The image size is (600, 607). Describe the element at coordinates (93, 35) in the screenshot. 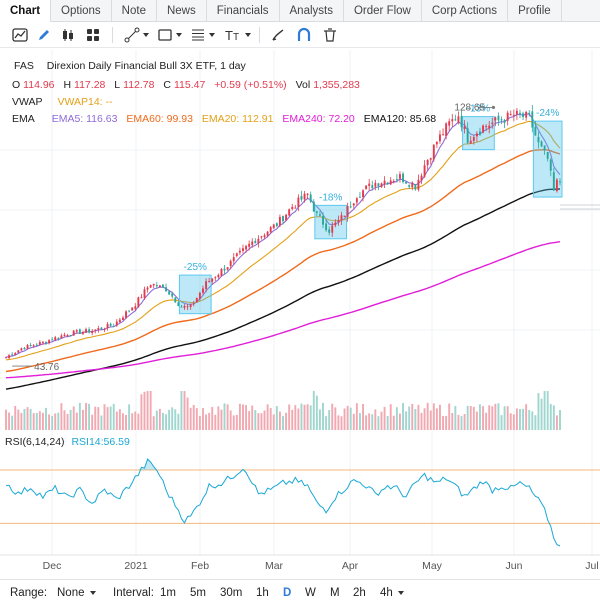

I see `grid-icon` at that location.